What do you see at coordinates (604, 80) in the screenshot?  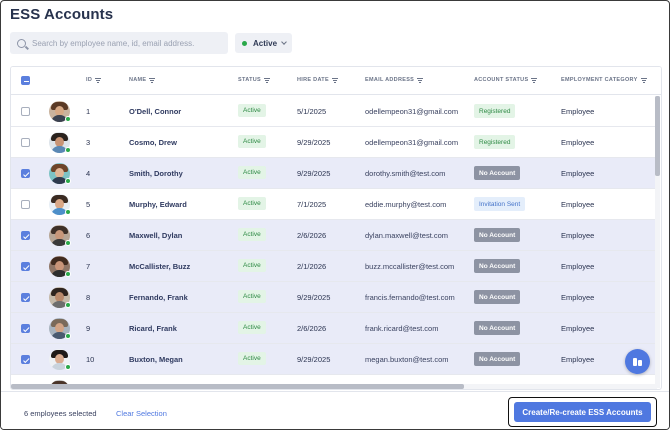 I see `column-header-employment-category: EMPLOYMENT CATEGORY` at bounding box center [604, 80].